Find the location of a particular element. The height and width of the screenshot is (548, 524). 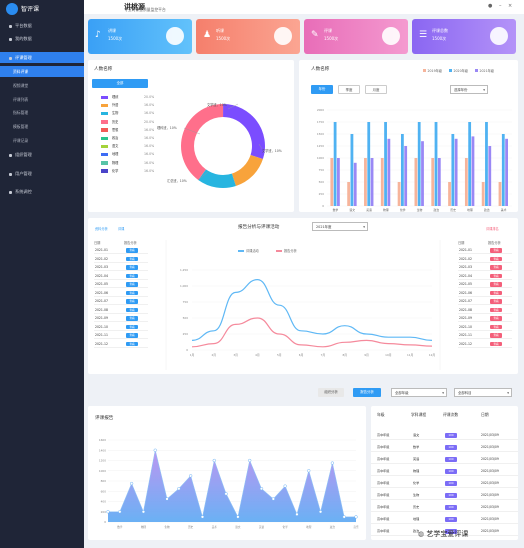

sidebar-item-10: 用户管理 is located at coordinates (42, 173).